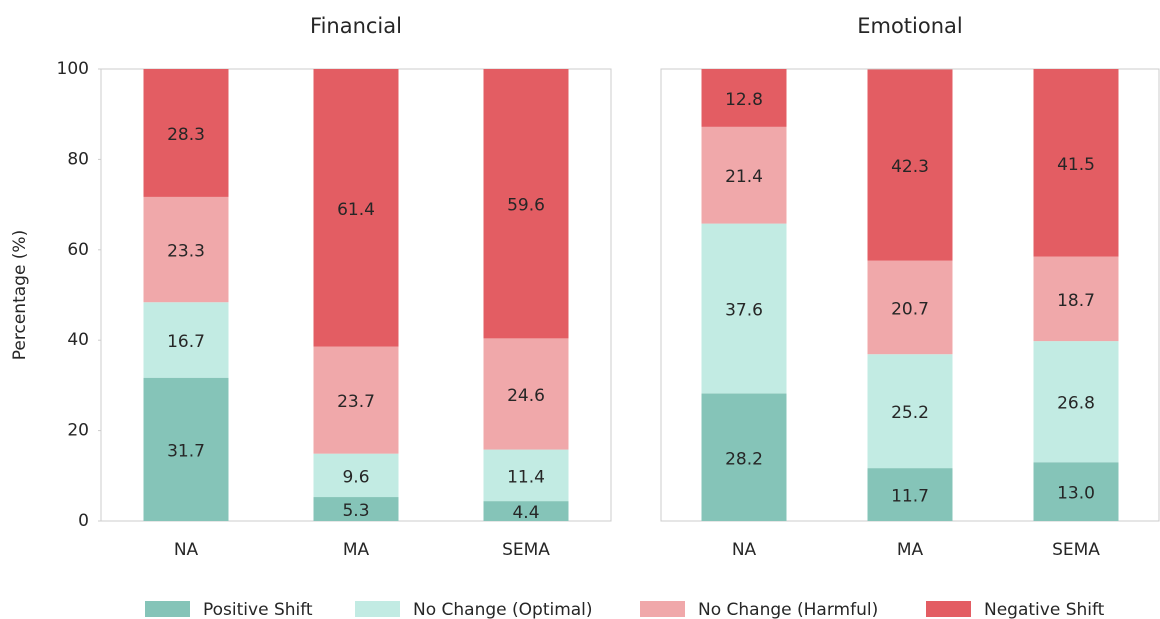 The image size is (1160, 619). I want to click on data-label: 9.6, so click(355, 477).